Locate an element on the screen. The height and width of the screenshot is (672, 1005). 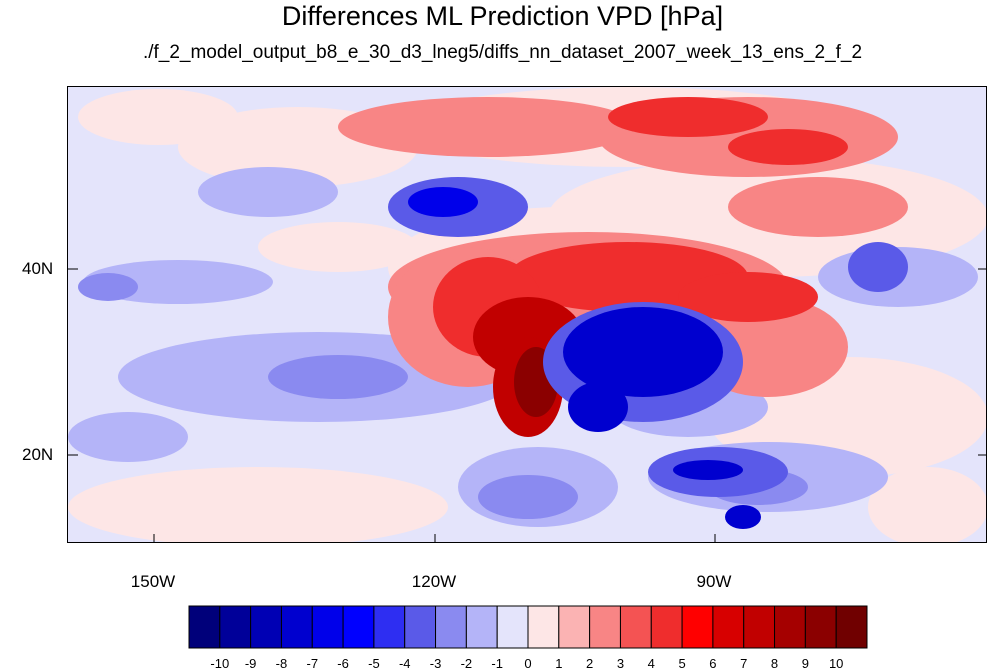
colorbar-tick-label: -10 is located at coordinates (220, 663).